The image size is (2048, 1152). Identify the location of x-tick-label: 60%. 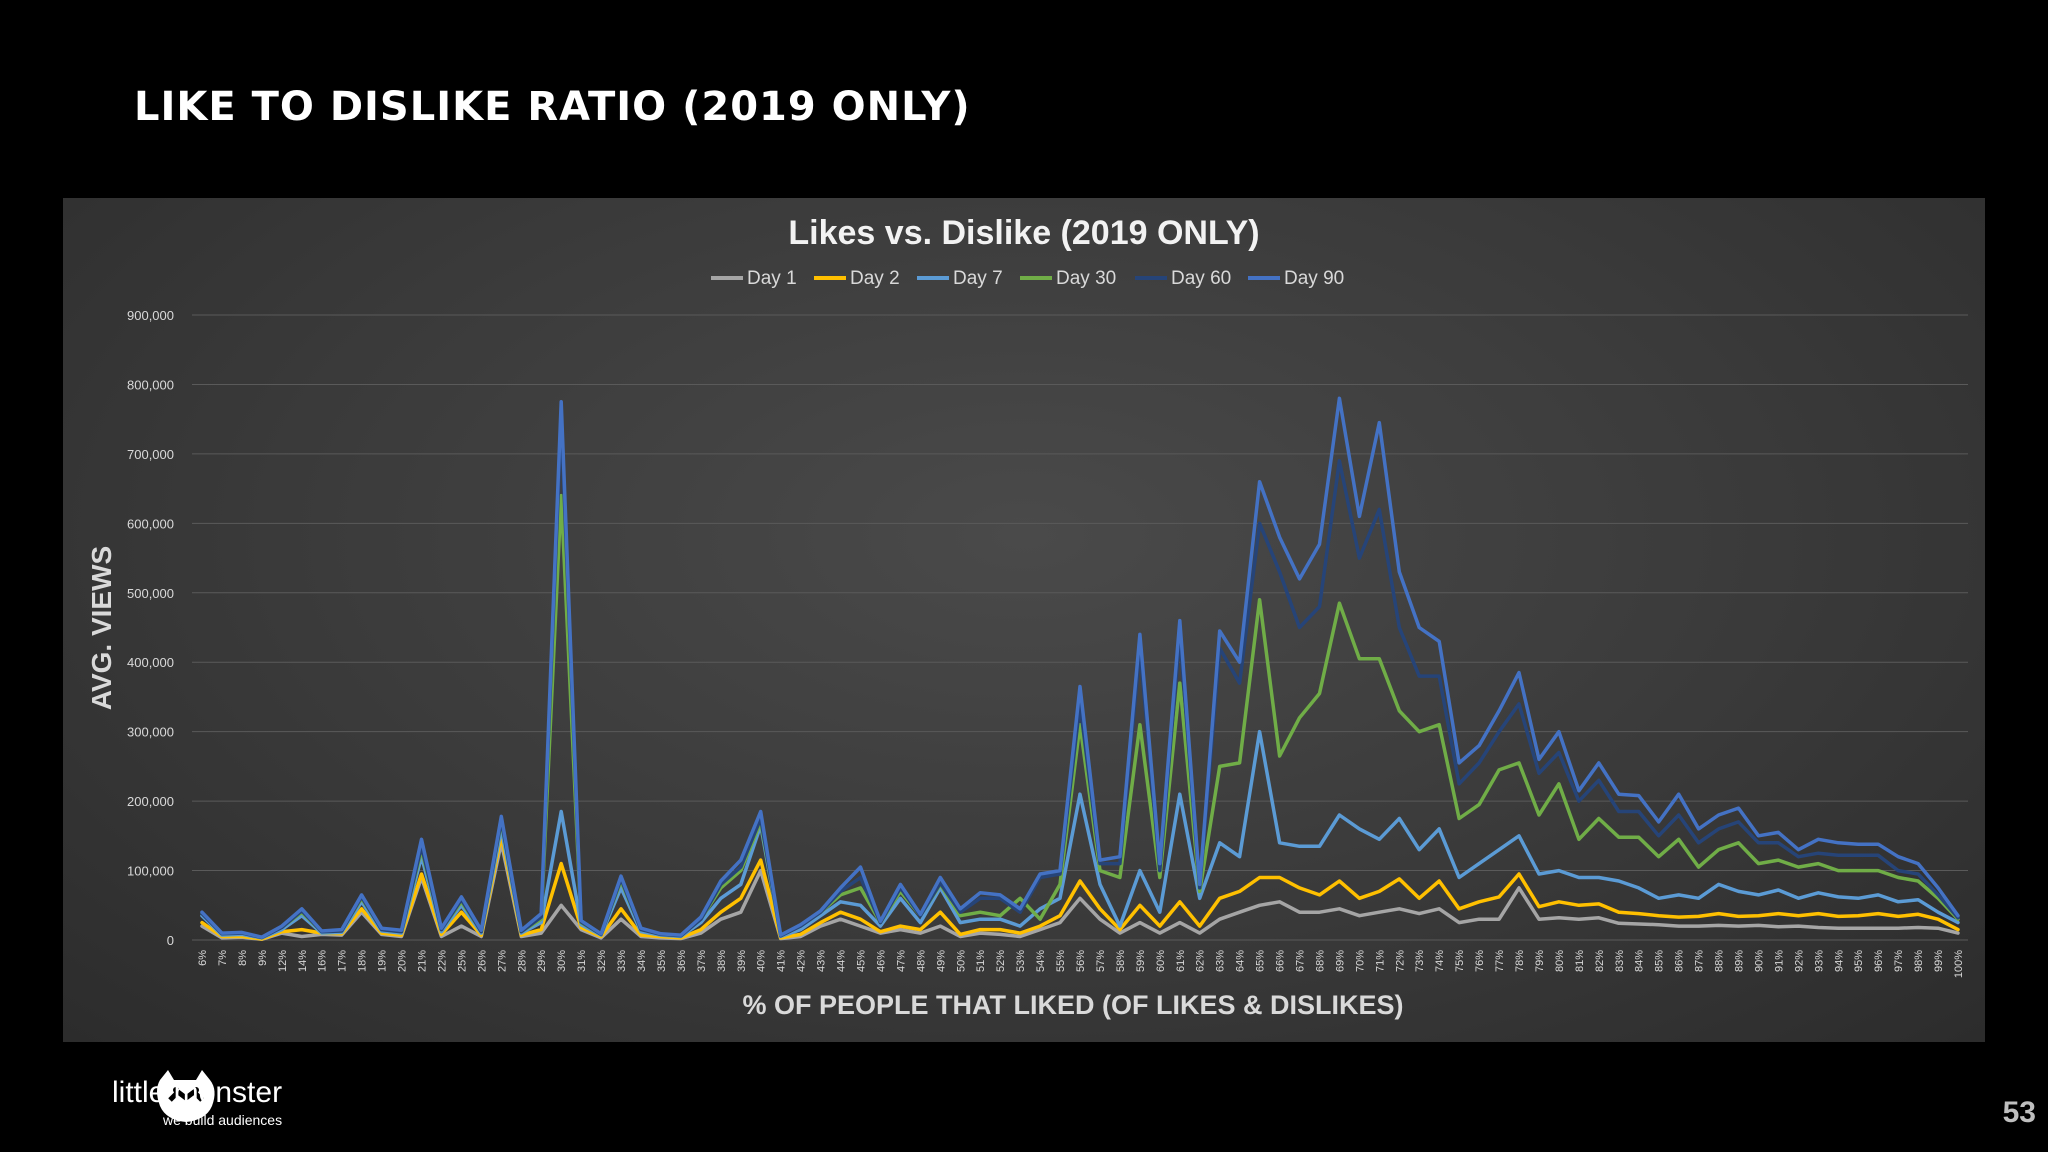
(1161, 961).